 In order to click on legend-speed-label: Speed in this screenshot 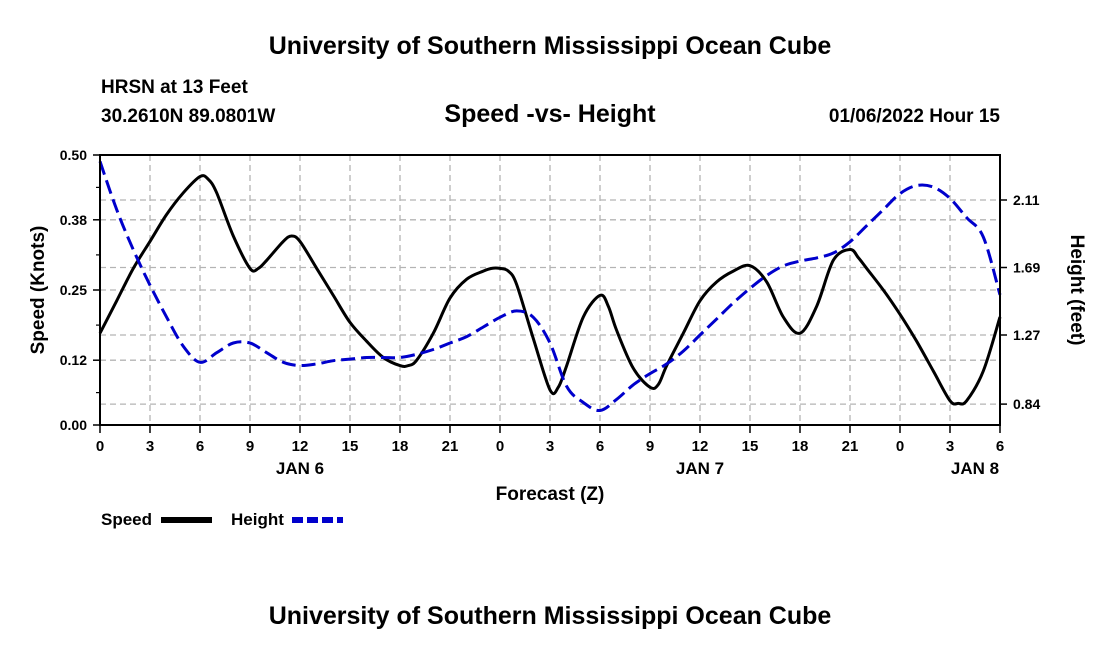, I will do `click(126, 519)`.